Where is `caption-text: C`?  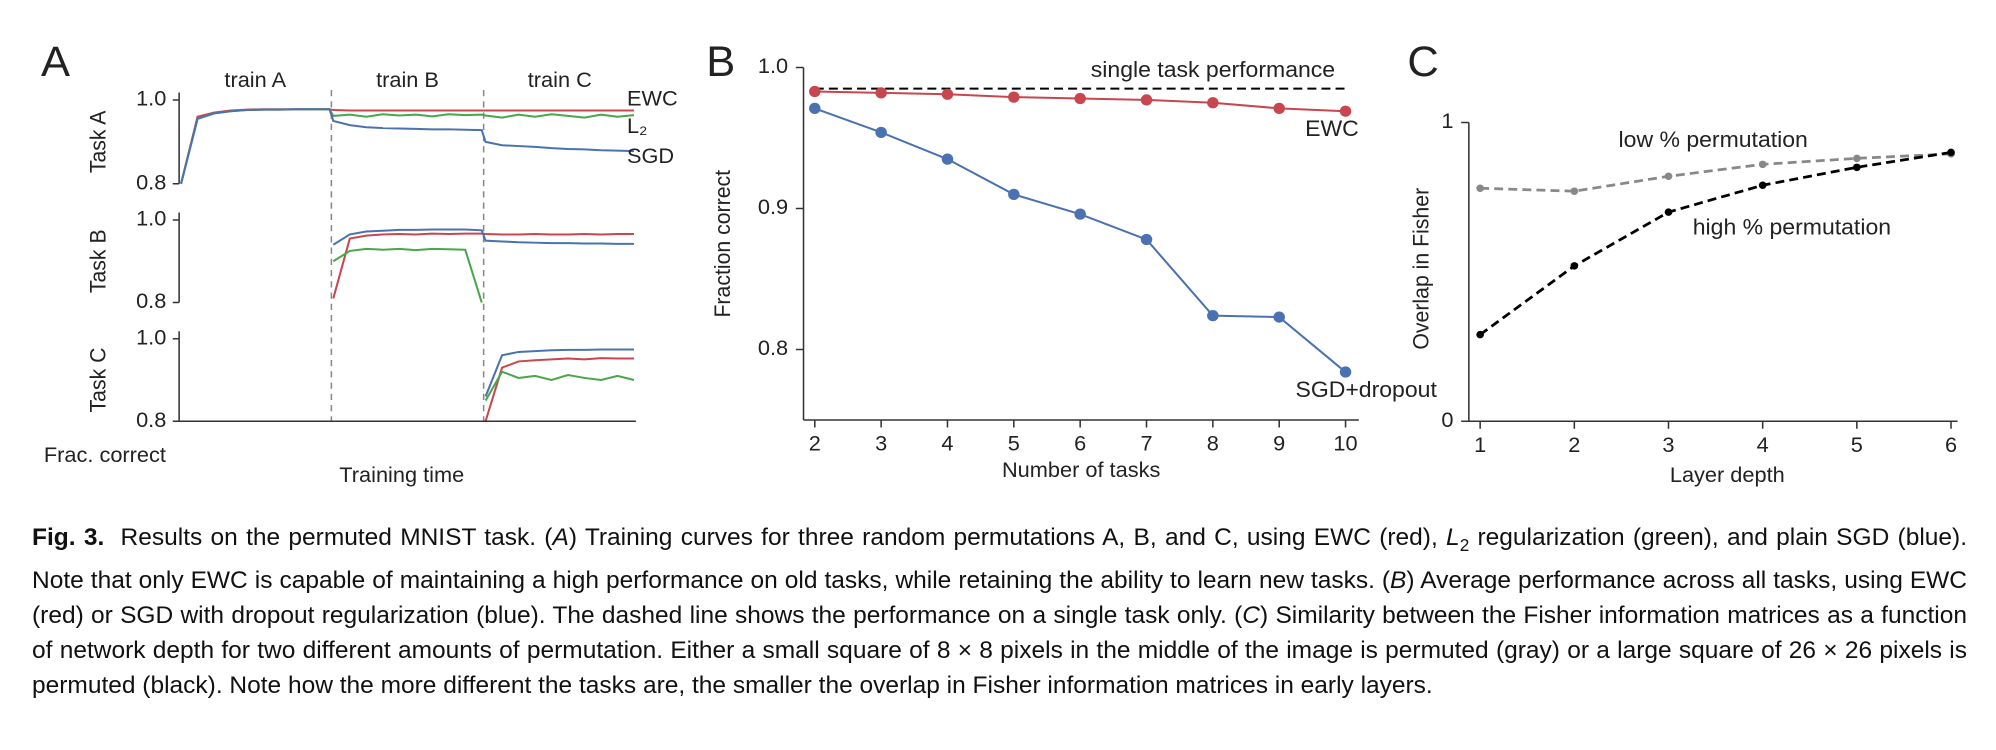 caption-text: C is located at coordinates (1251, 615).